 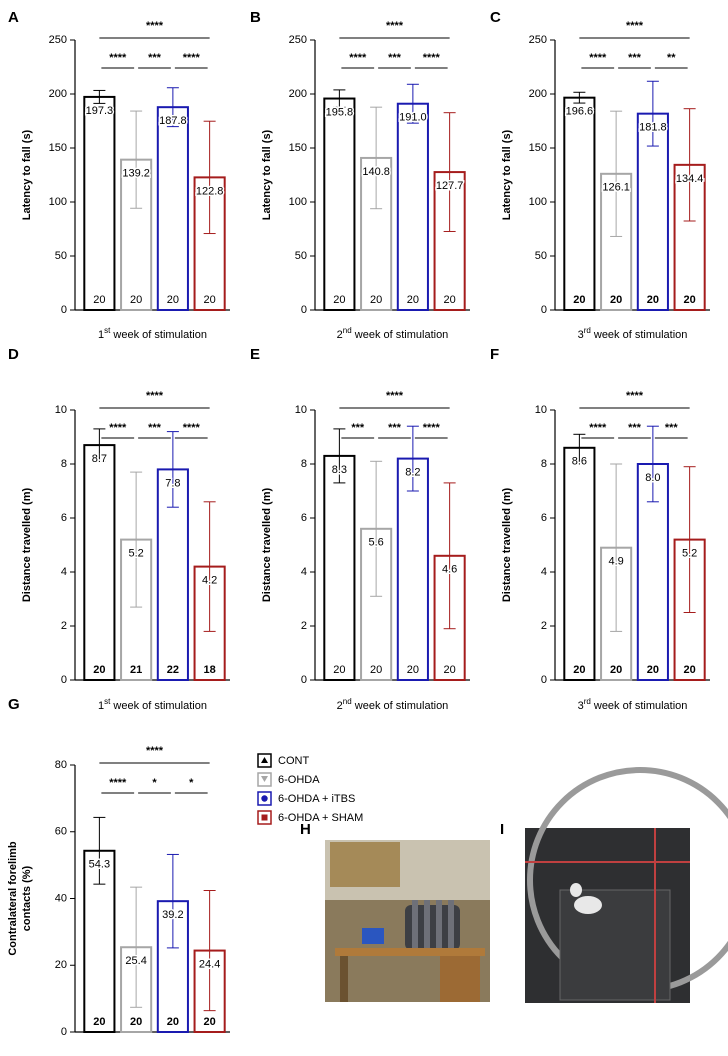 What do you see at coordinates (671, 58) in the screenshot?
I see `significance-label: **` at bounding box center [671, 58].